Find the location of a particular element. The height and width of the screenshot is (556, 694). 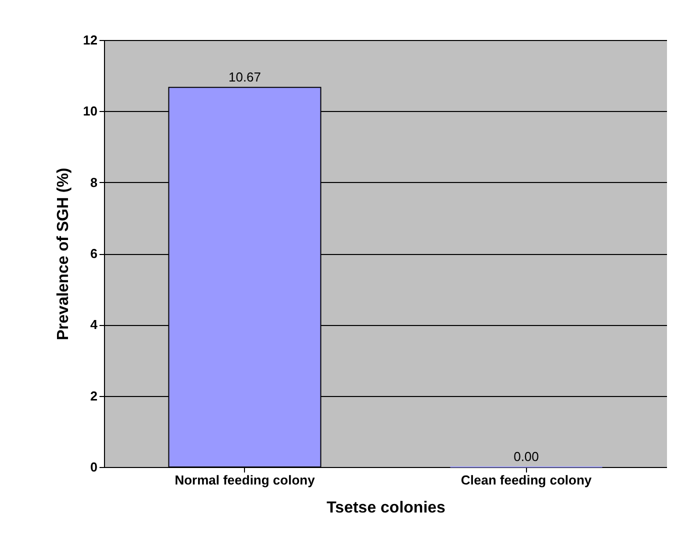

x-axis-title: Tsetse colonies is located at coordinates (386, 508).